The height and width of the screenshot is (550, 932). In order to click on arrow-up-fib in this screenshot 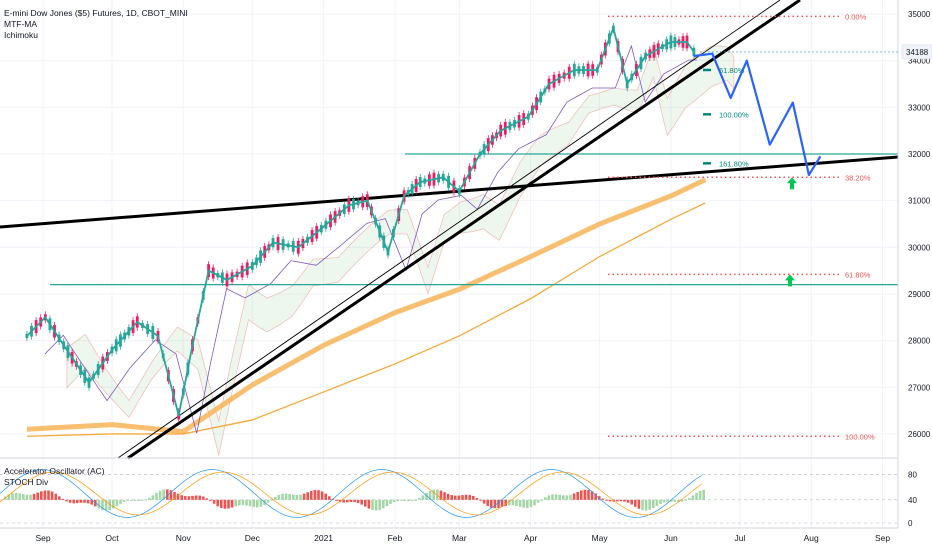, I will do `click(790, 280)`.